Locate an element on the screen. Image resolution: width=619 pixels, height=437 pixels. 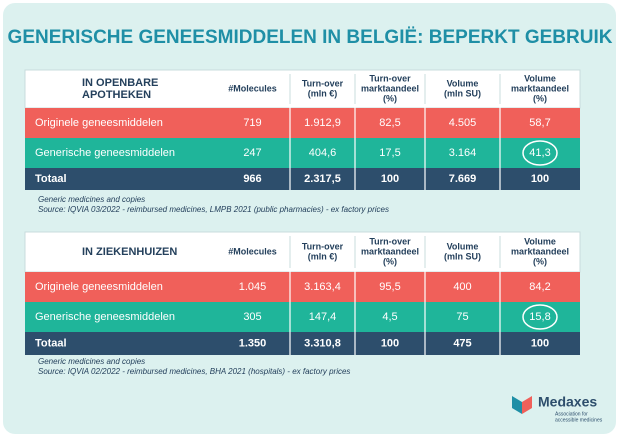
table-heading: APOTHEKEN is located at coordinates (116, 95).